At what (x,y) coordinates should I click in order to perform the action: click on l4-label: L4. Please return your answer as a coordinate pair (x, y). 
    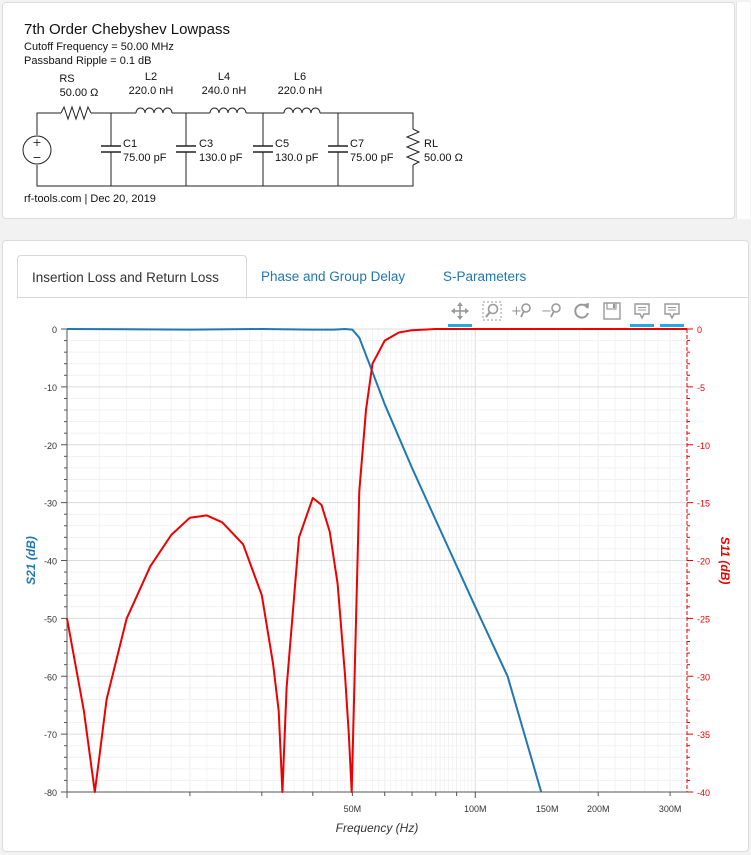
    Looking at the image, I should click on (224, 77).